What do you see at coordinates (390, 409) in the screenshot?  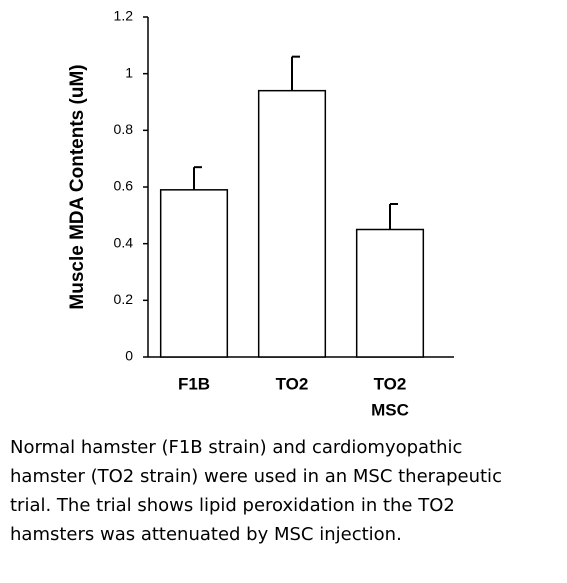 I see `x-tick-label: MSC` at bounding box center [390, 409].